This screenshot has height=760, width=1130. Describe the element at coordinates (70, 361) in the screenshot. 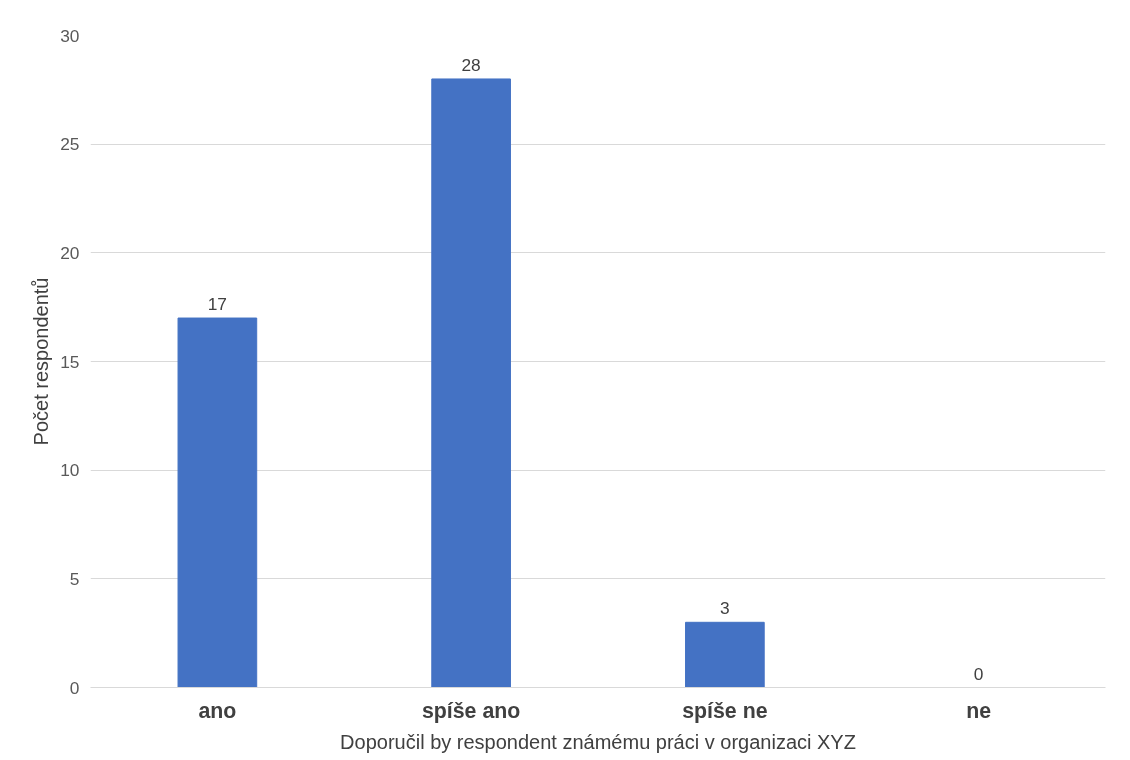

I see `y-tick-label: 15` at that location.